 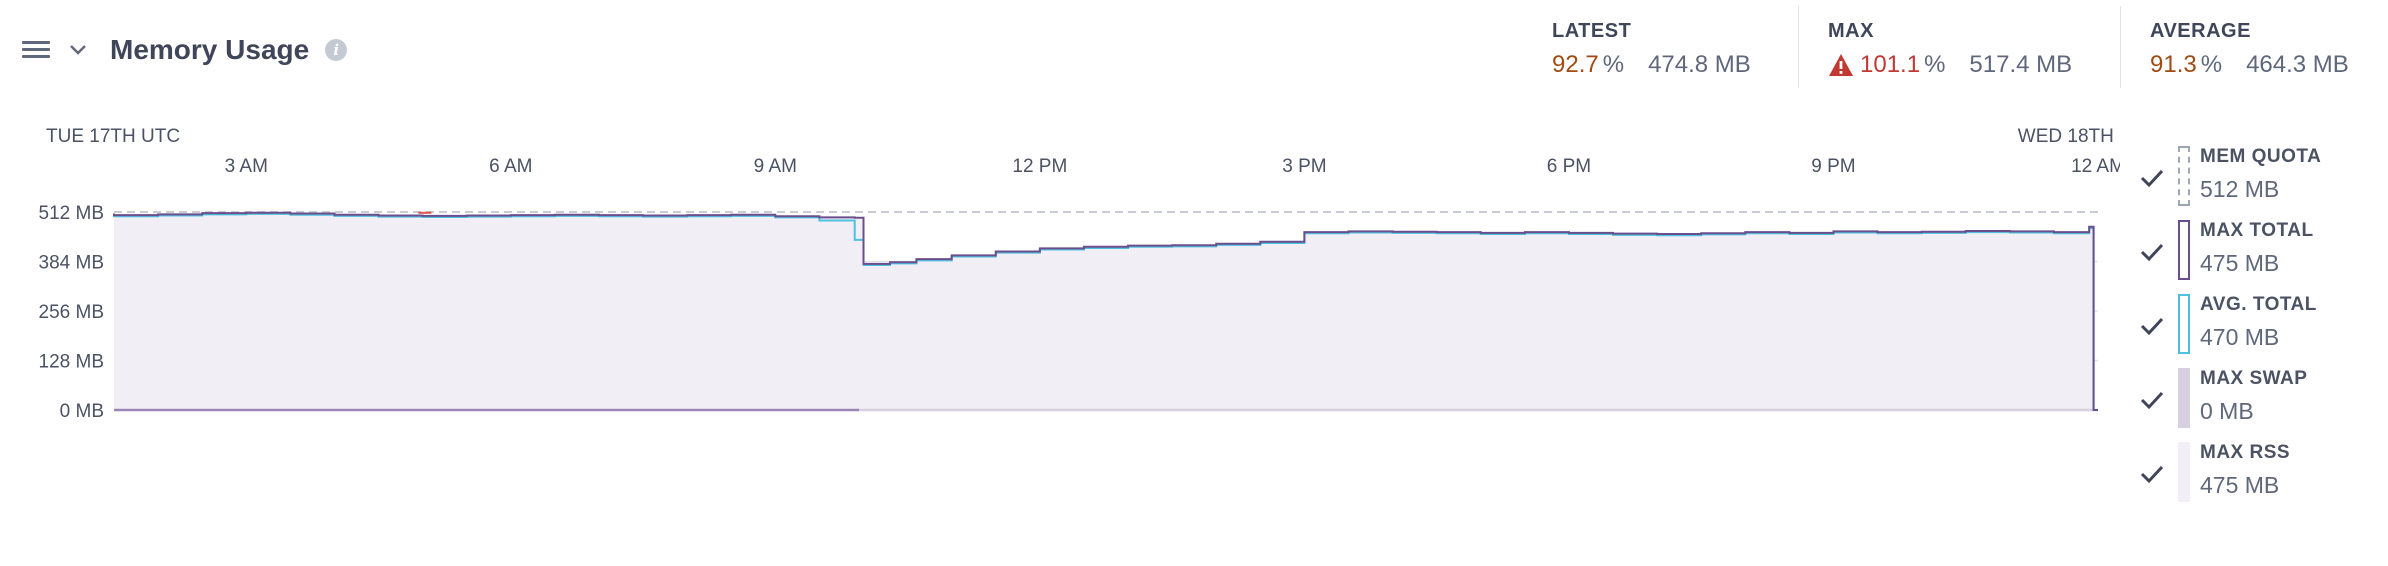 What do you see at coordinates (113, 136) in the screenshot?
I see `day-label: TUE 17TH UTC` at bounding box center [113, 136].